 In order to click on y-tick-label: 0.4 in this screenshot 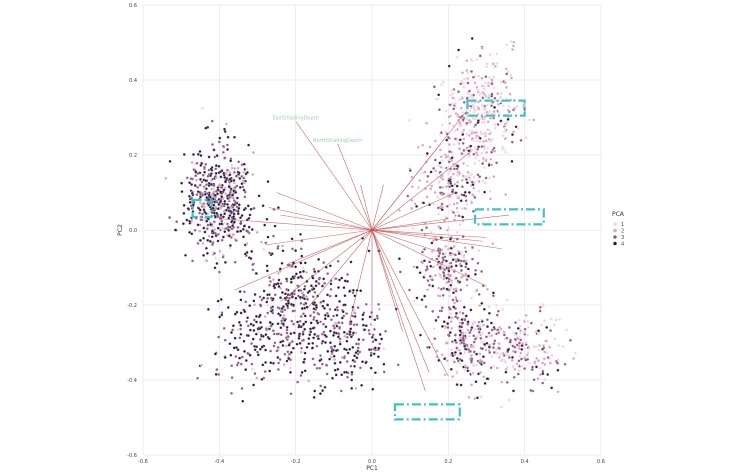, I will do `click(133, 81)`.